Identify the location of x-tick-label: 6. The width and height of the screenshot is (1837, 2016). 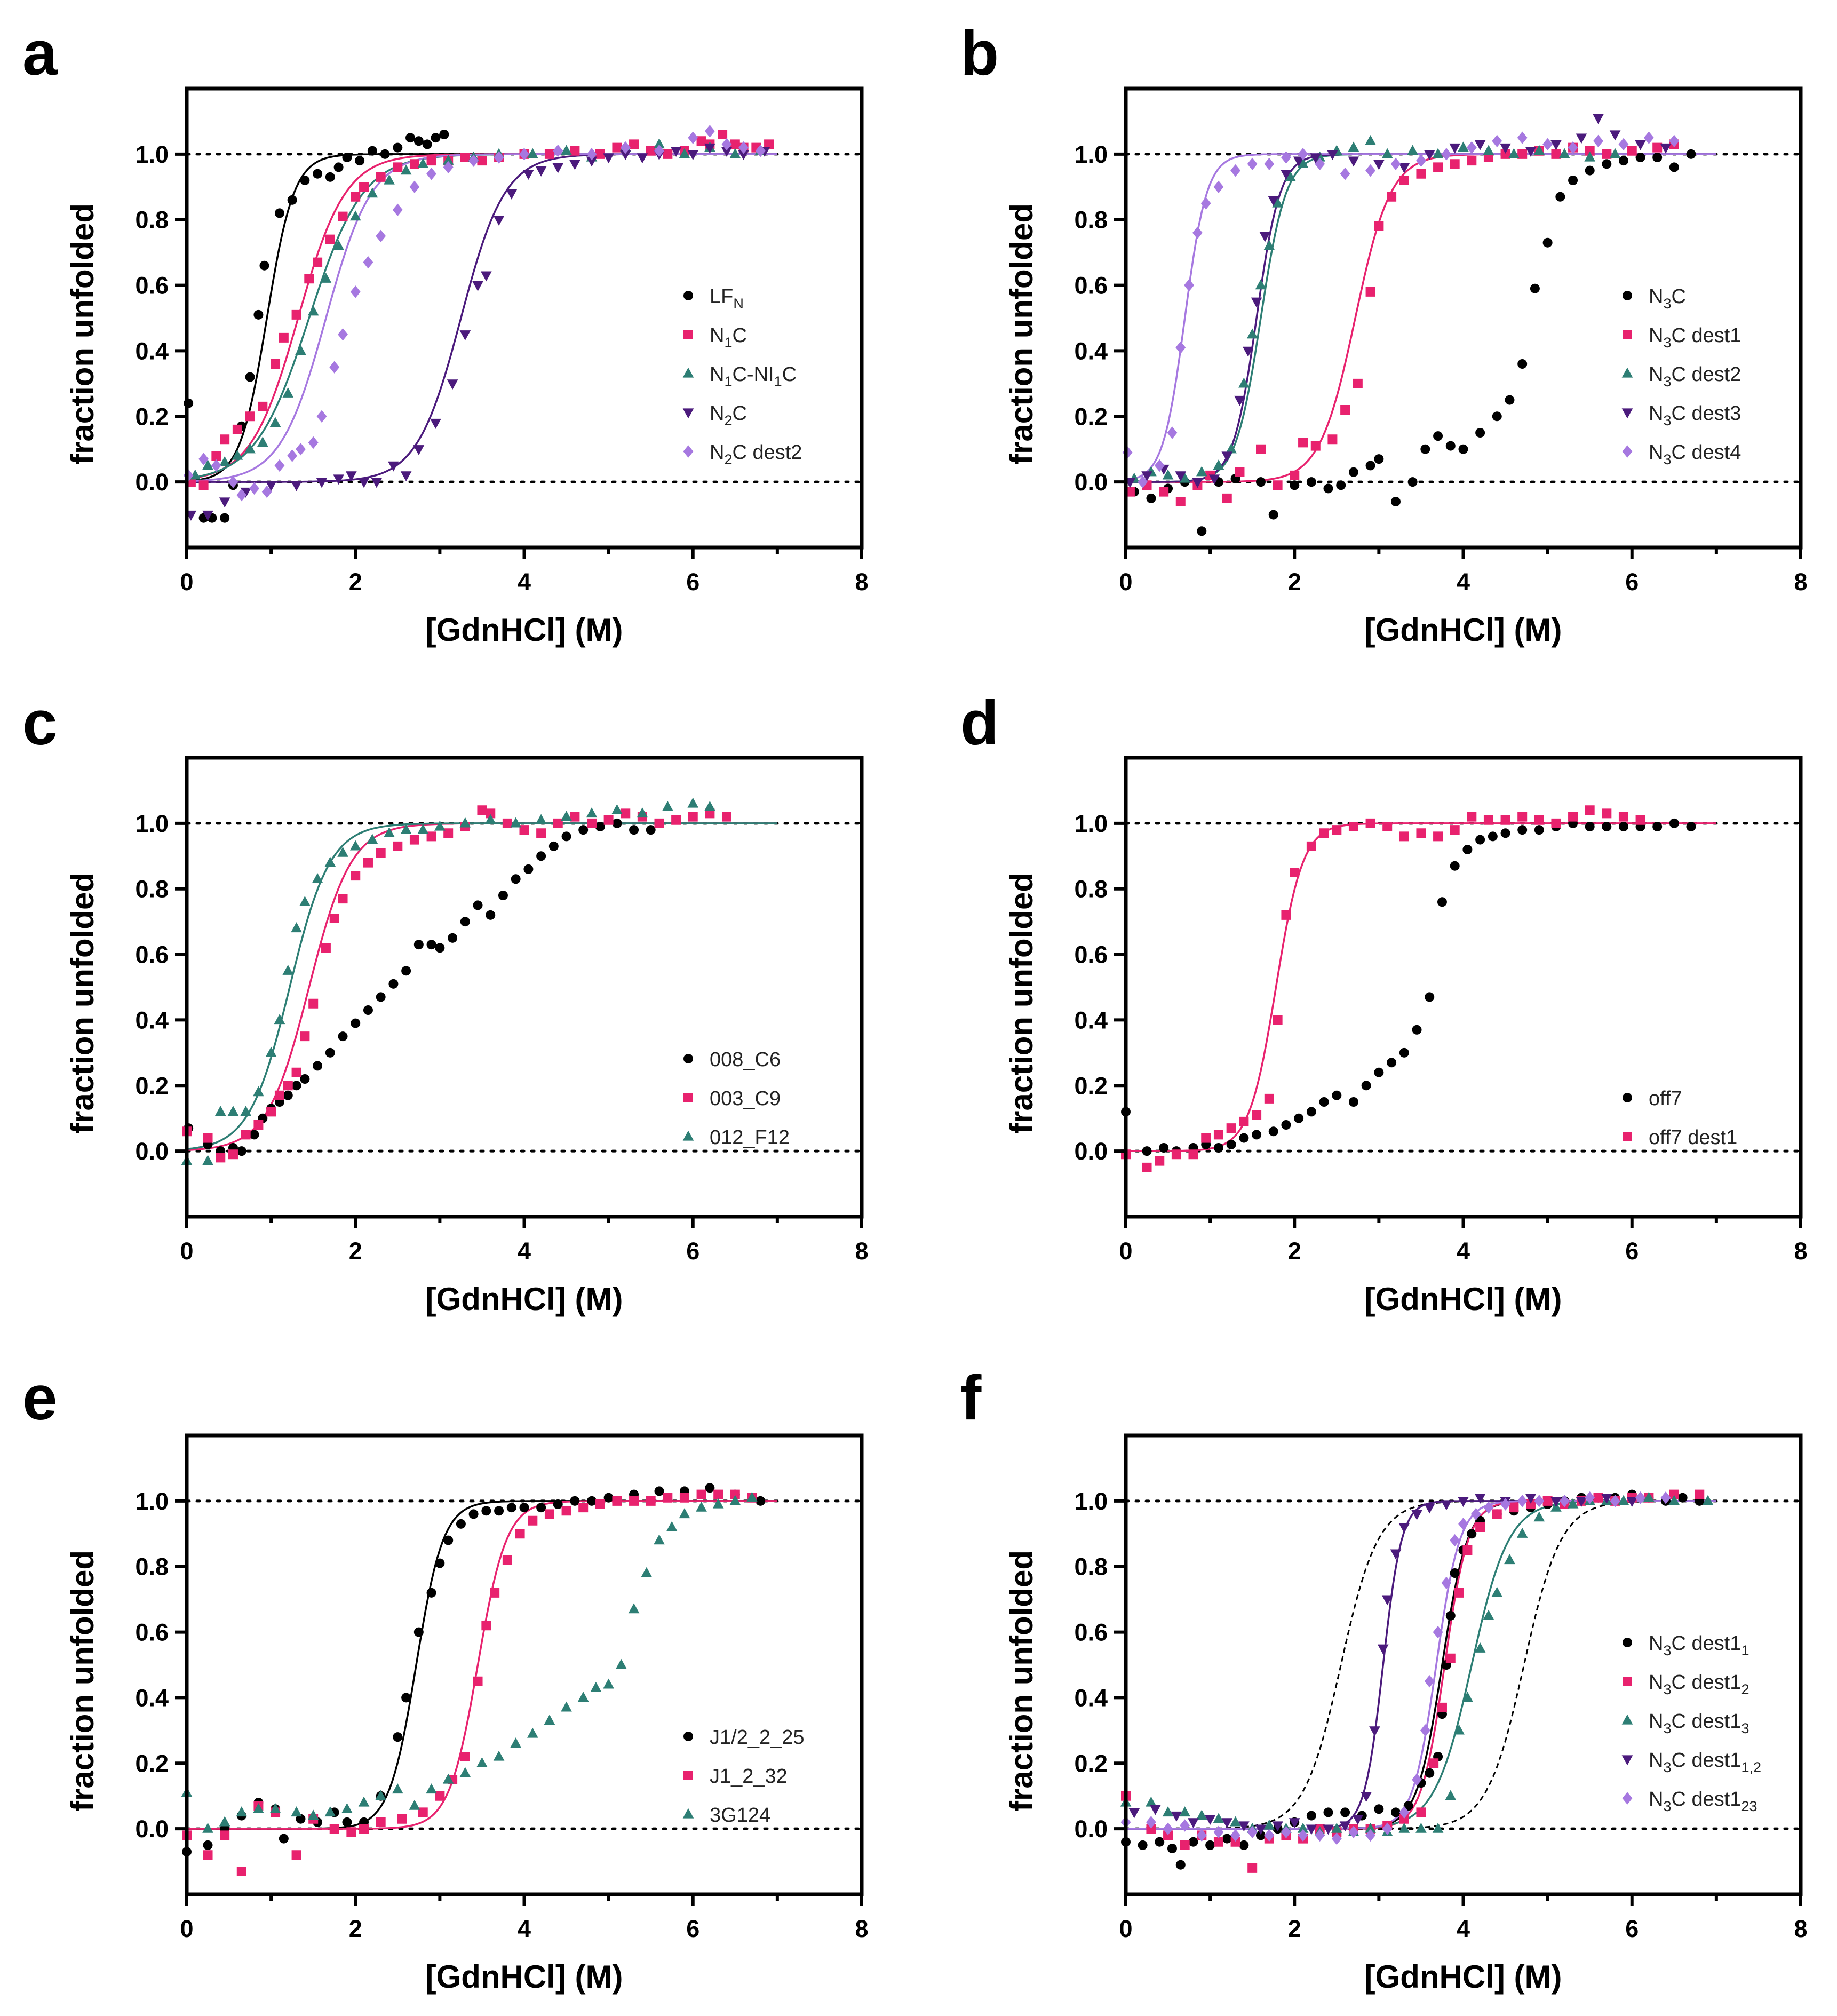
(693, 1928).